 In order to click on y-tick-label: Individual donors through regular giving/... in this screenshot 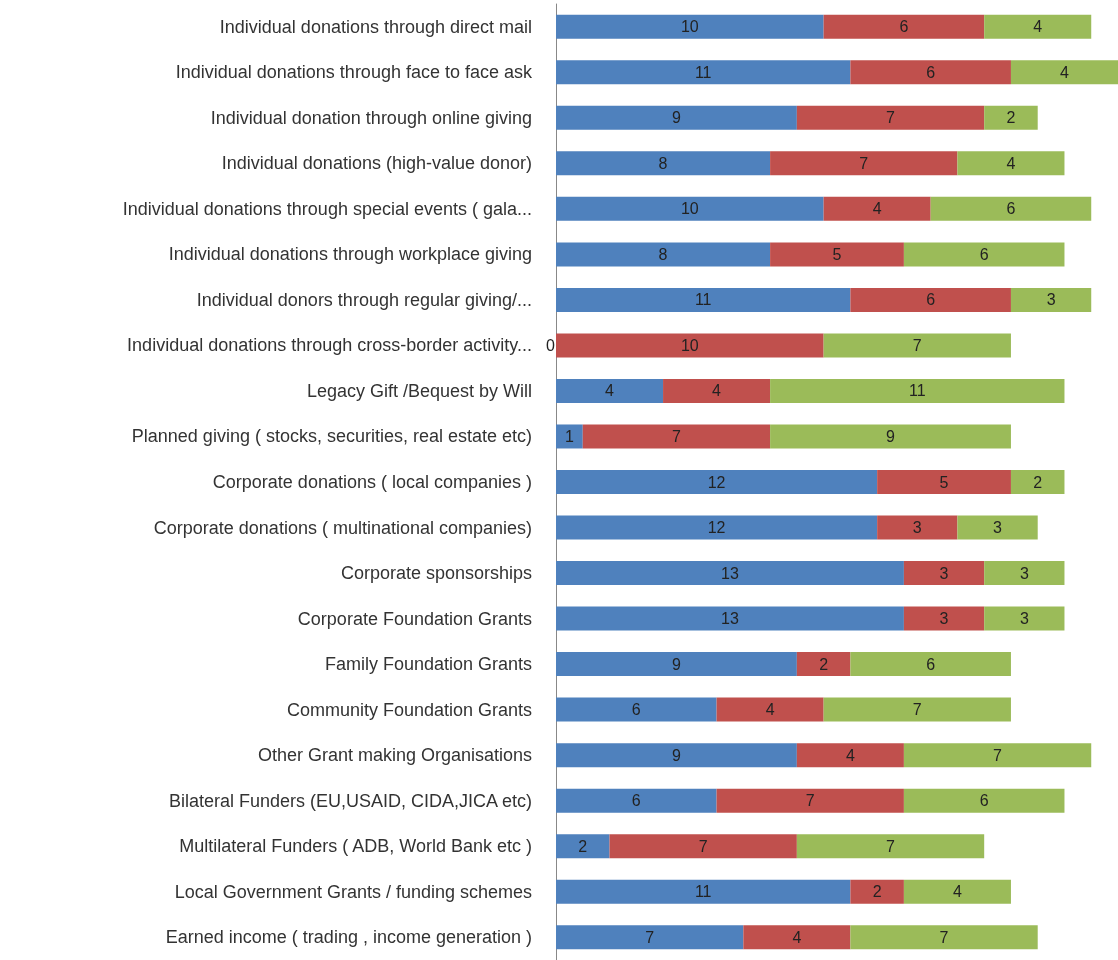, I will do `click(364, 299)`.